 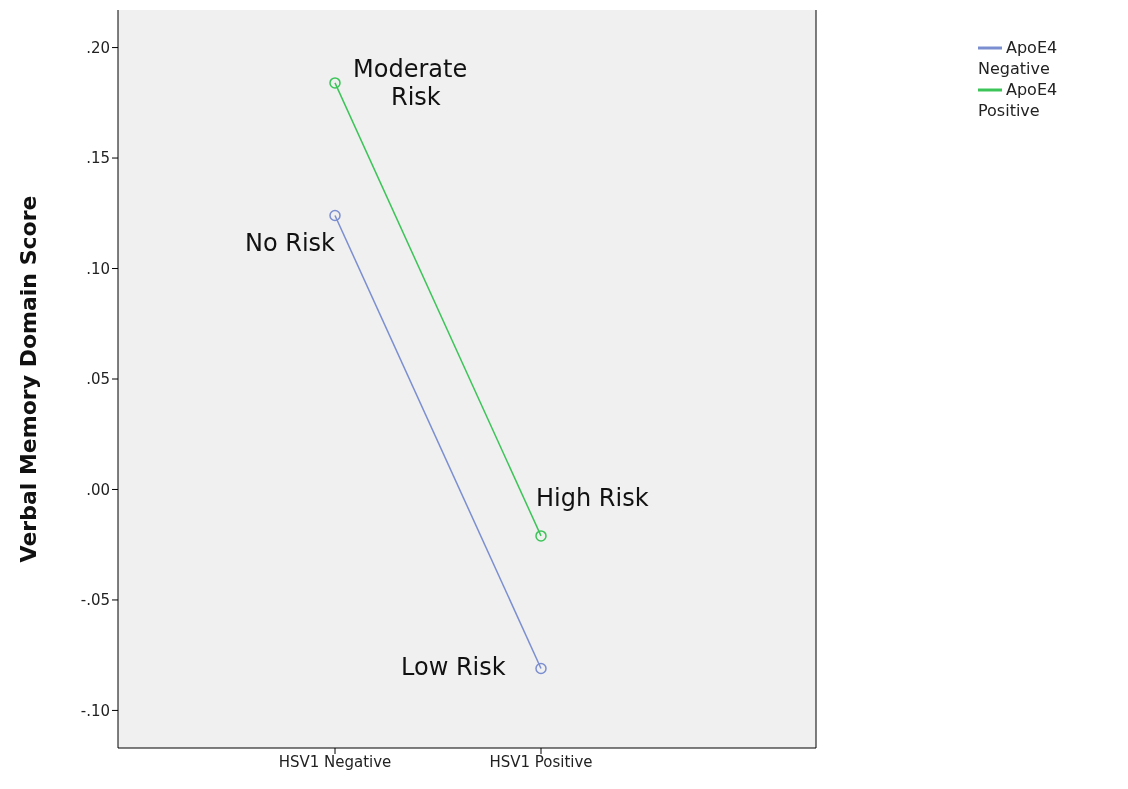 What do you see at coordinates (541, 761) in the screenshot?
I see `x-tick-label: HSV1 Positive` at bounding box center [541, 761].